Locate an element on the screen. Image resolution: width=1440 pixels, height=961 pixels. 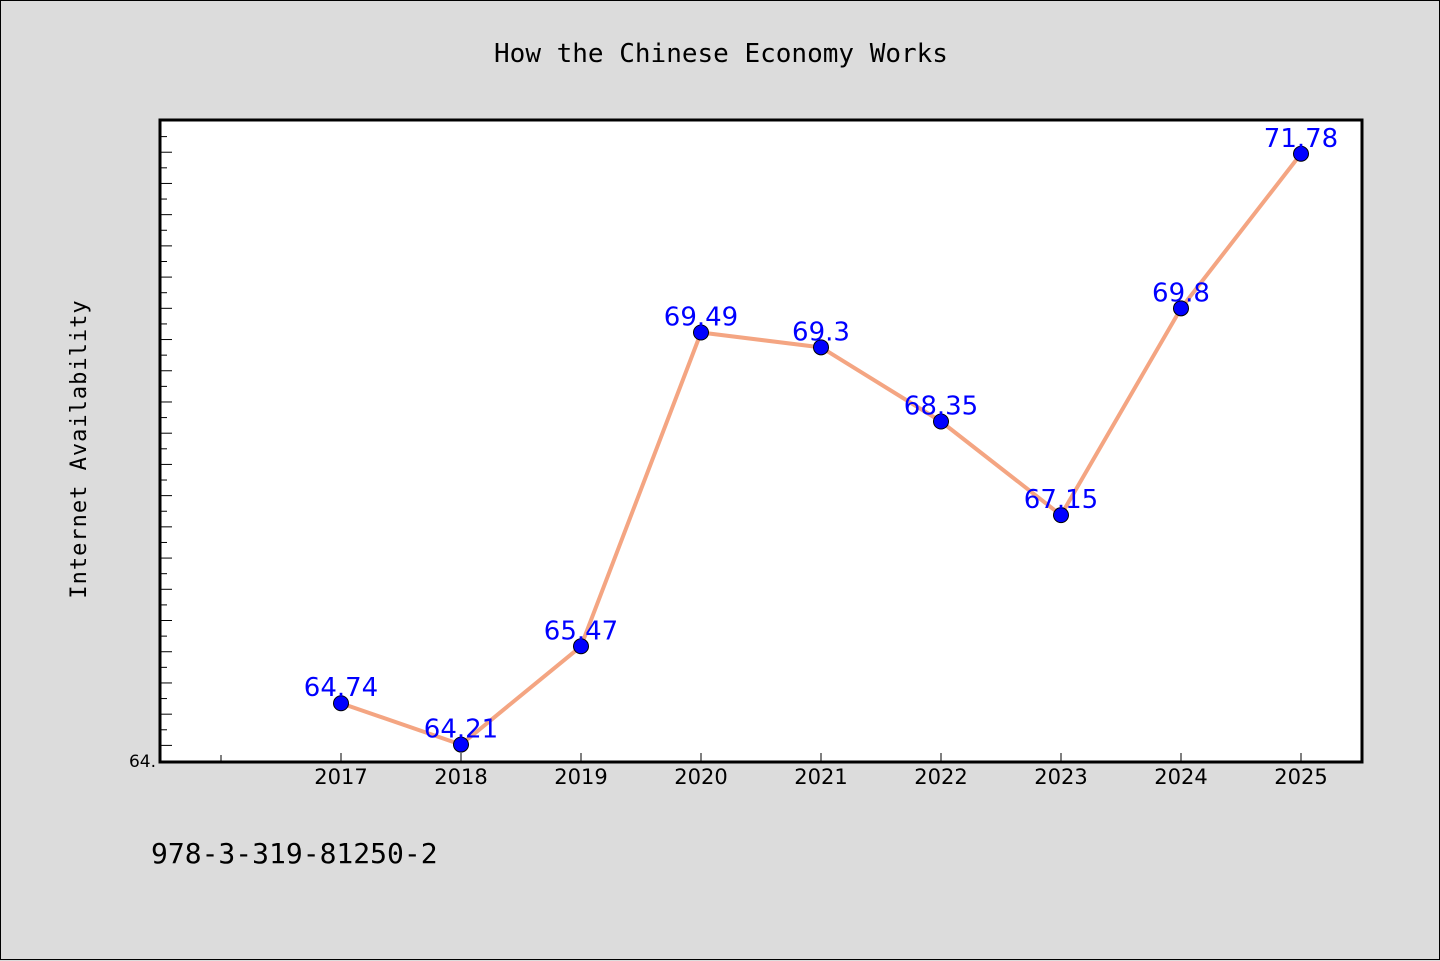
data-label: 69.3 is located at coordinates (821, 332).